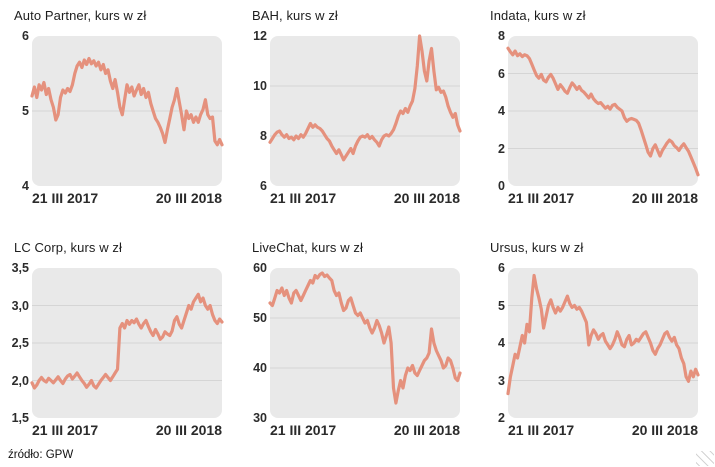  I want to click on chart-title: Ursus, kurs w zł, so click(537, 247).